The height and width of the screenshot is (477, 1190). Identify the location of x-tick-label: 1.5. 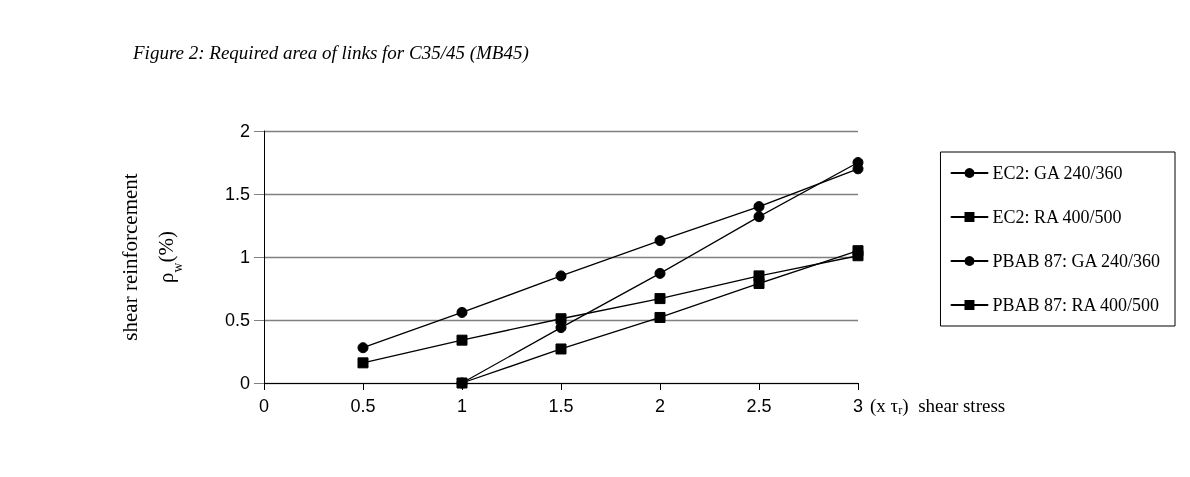
(561, 406).